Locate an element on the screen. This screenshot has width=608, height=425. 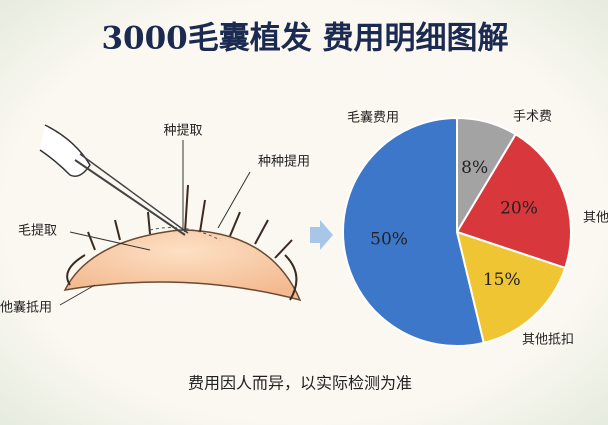
value-label: 50% is located at coordinates (389, 240).